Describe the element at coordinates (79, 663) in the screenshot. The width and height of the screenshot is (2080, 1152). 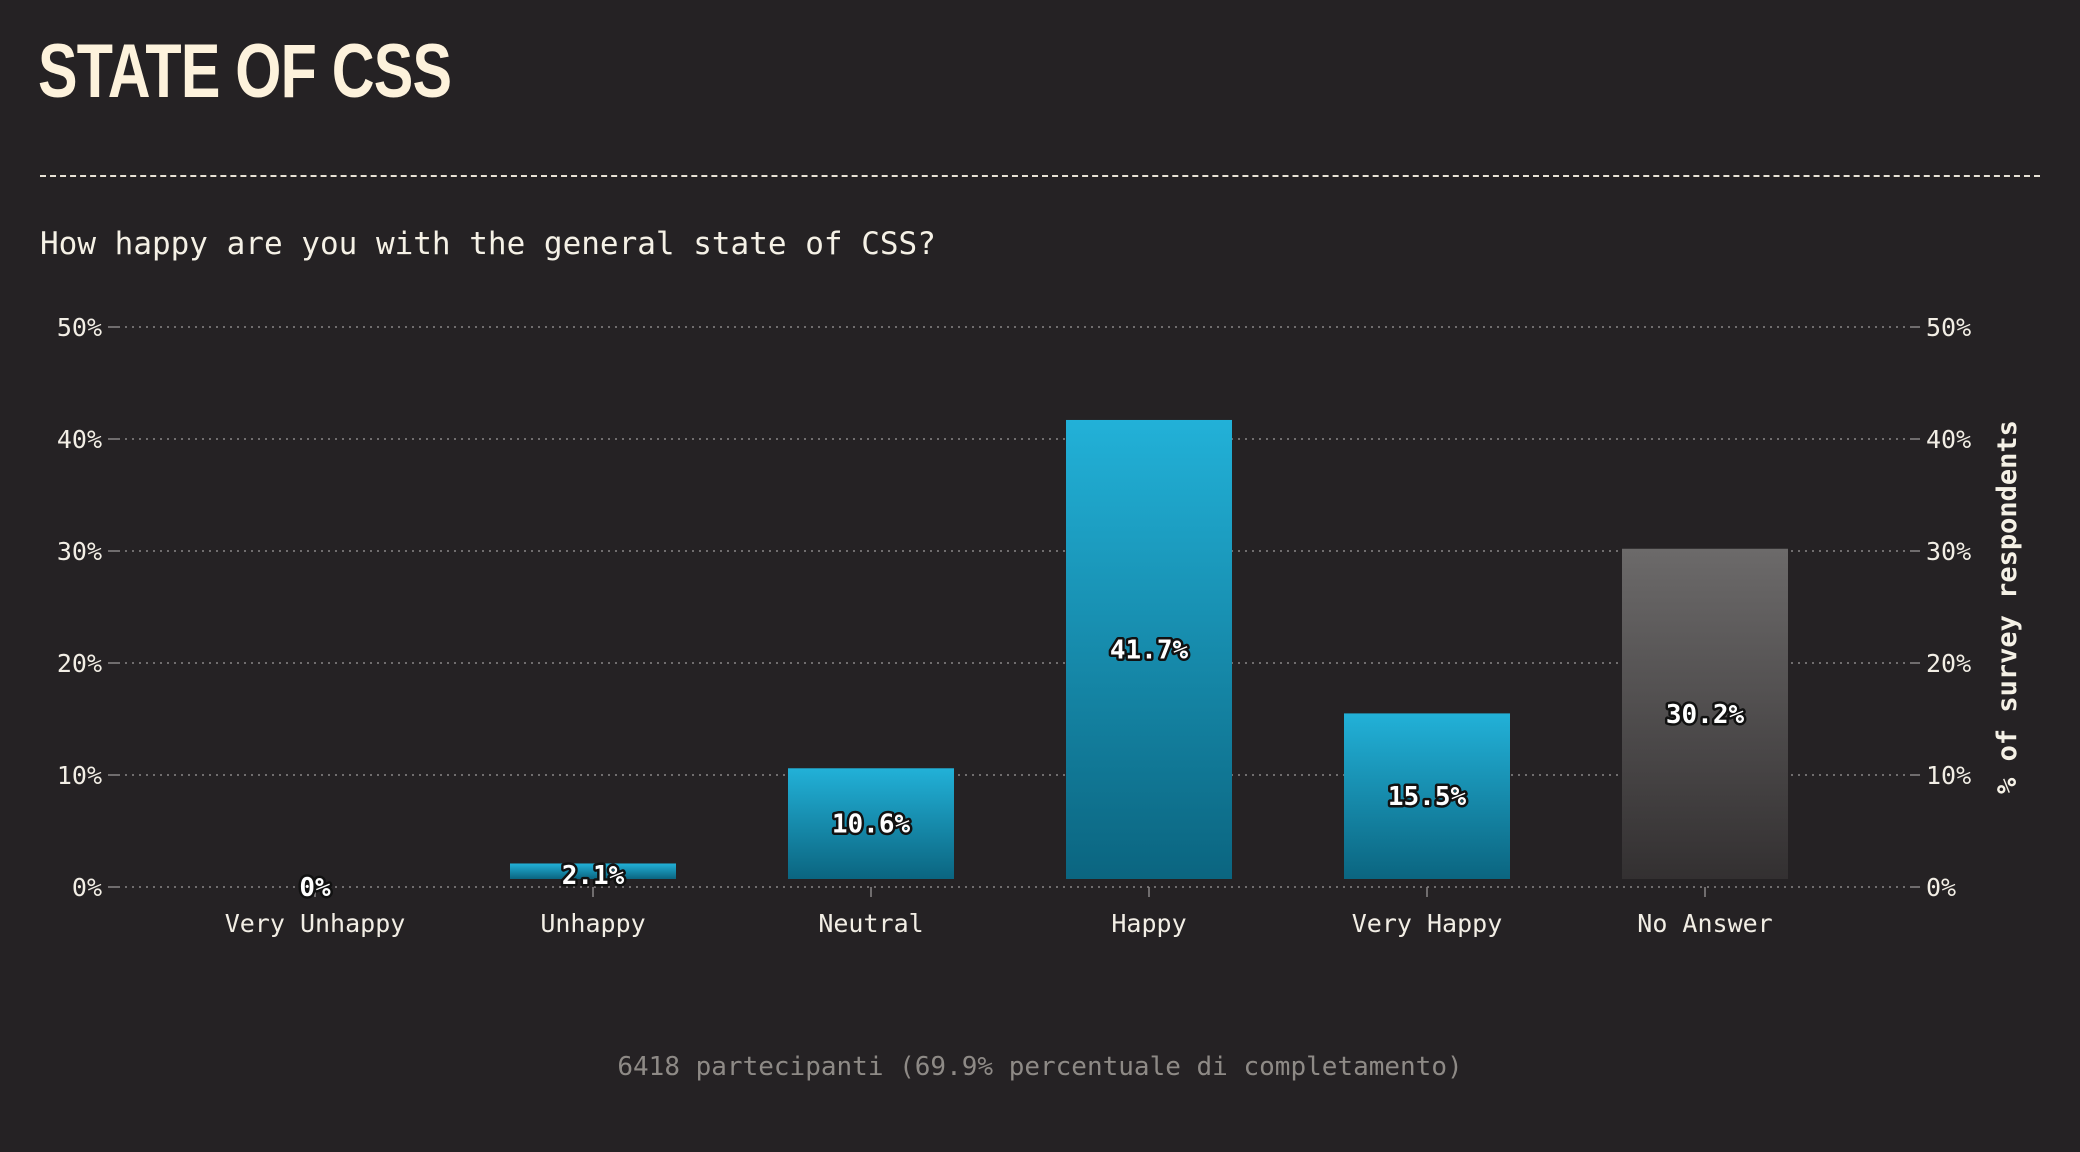
I see `y-tick-label-left: 20%` at that location.